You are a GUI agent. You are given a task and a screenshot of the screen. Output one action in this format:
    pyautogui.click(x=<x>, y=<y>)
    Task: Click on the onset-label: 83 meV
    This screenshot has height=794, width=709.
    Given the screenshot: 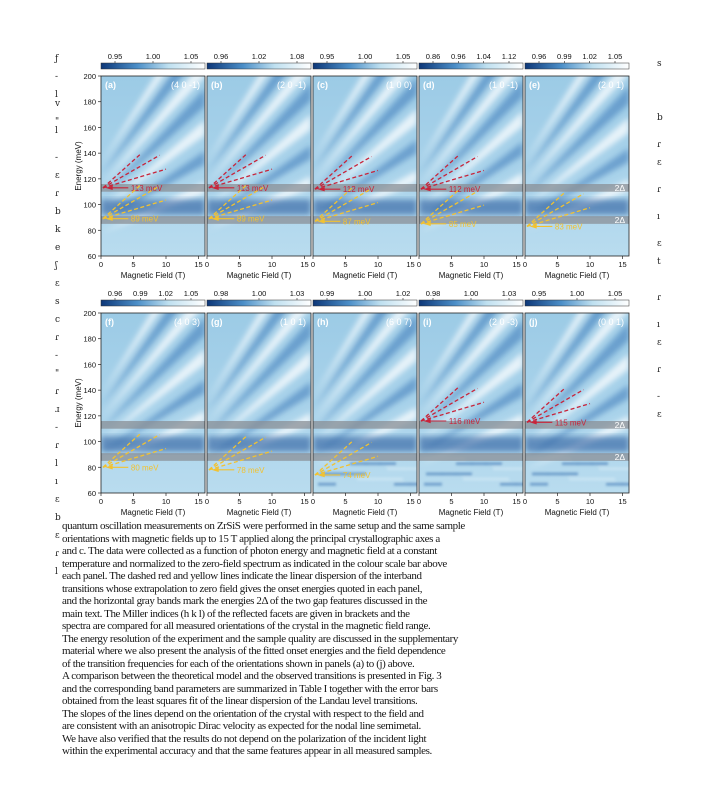 What is the action you would take?
    pyautogui.click(x=569, y=226)
    